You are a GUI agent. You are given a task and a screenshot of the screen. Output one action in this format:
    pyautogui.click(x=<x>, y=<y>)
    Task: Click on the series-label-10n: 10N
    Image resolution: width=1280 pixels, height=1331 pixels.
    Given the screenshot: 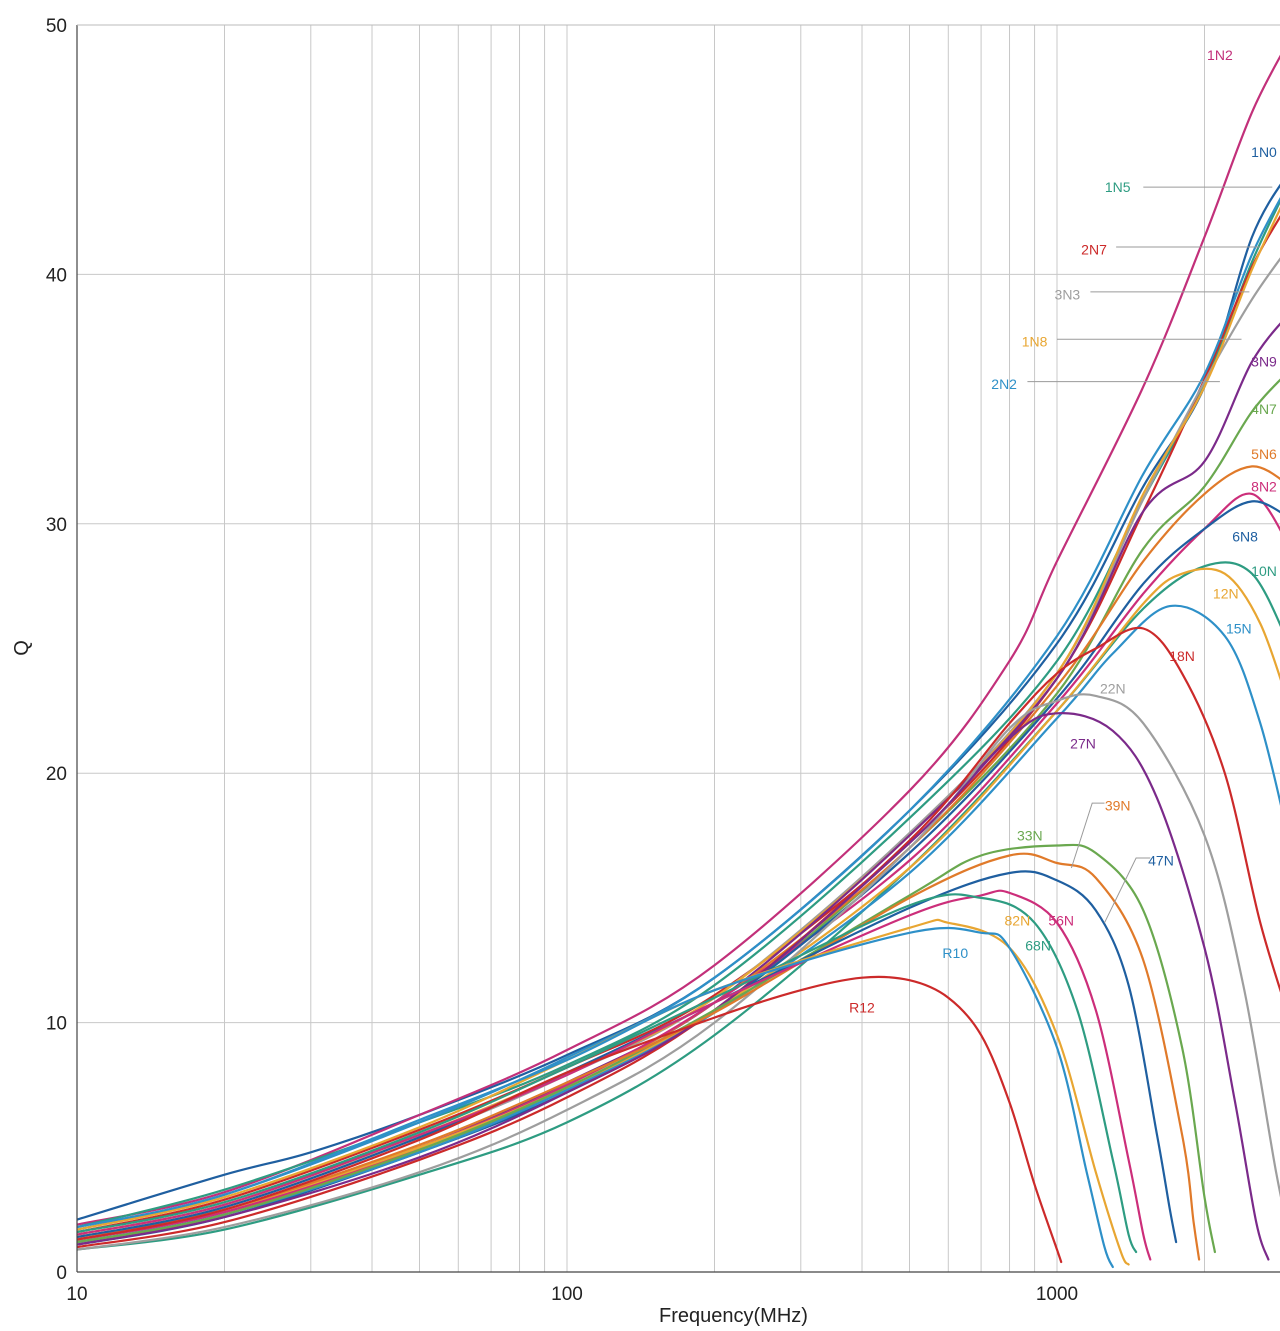 What is the action you would take?
    pyautogui.click(x=1264, y=571)
    